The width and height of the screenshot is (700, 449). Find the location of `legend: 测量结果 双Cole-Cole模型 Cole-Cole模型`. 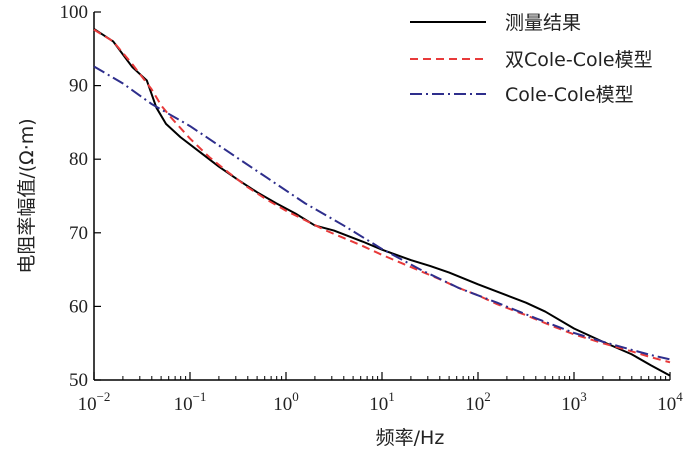

legend: 测量结果 双Cole-Cole模型 Cole-Cole模型 is located at coordinates (531, 59).